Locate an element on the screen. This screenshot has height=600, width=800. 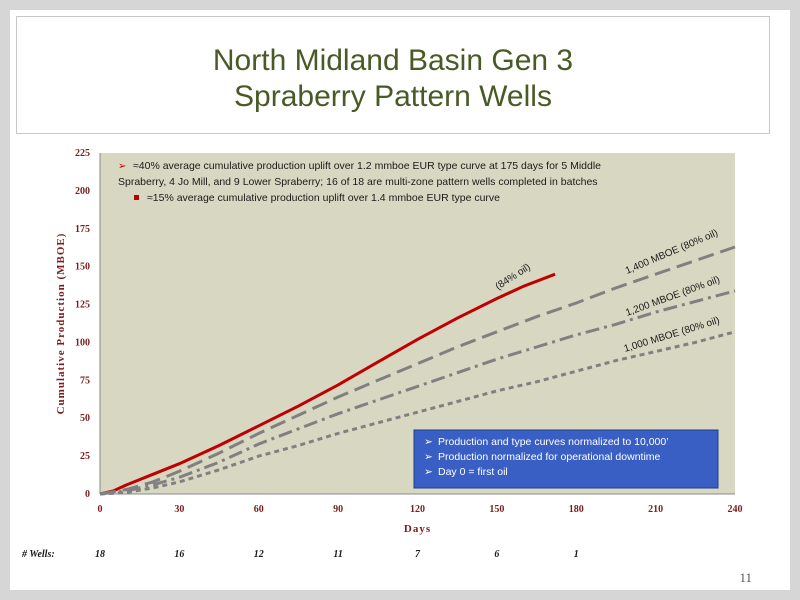
x-tick-label: 0 is located at coordinates (100, 509).